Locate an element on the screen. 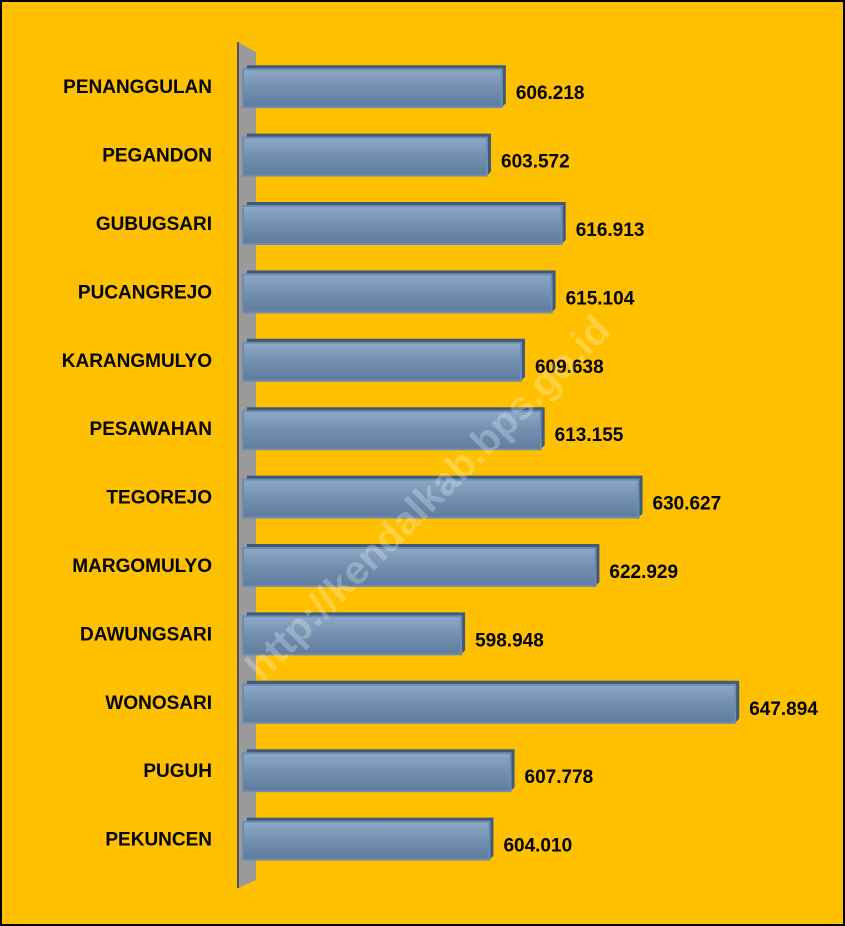 Image resolution: width=845 pixels, height=926 pixels. value-label: 609.638 is located at coordinates (569, 367).